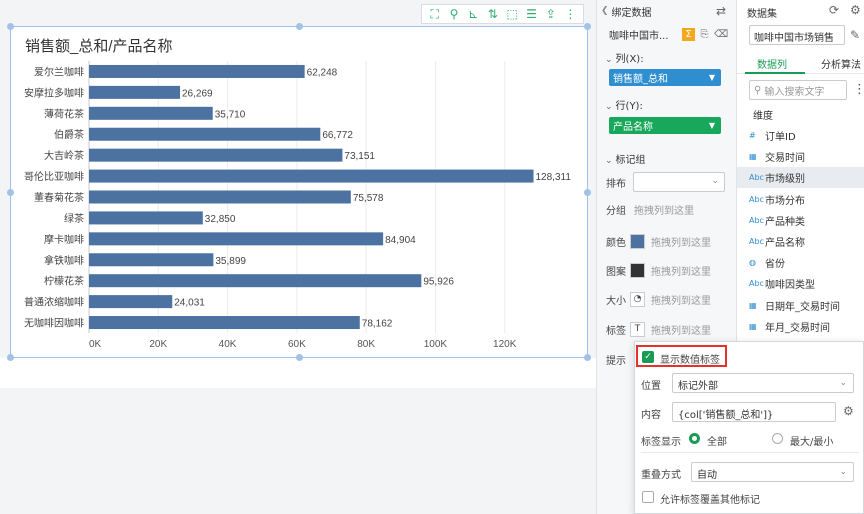 Image resolution: width=864 pixels, height=514 pixels. What do you see at coordinates (834, 10) in the screenshot?
I see `refresh-icon: ⟳` at bounding box center [834, 10].